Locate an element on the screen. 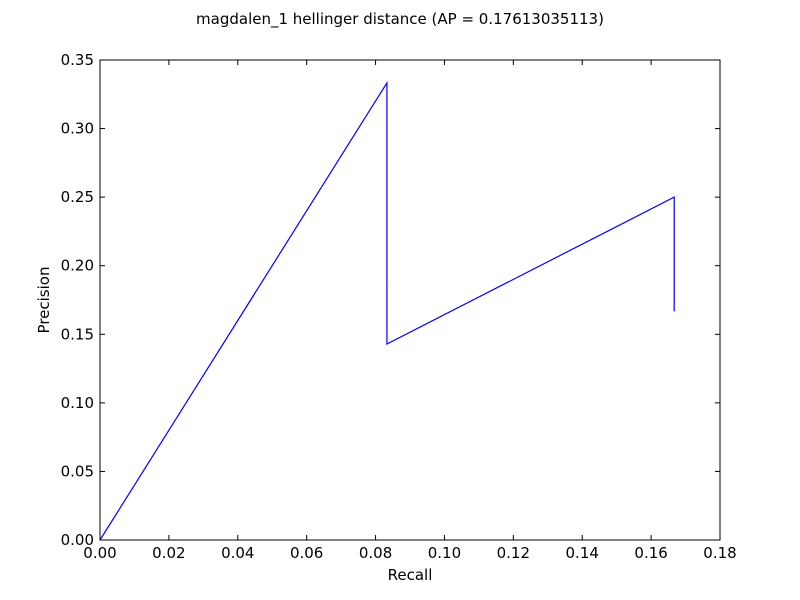  y-tick-label: 0.20 is located at coordinates (77, 266).